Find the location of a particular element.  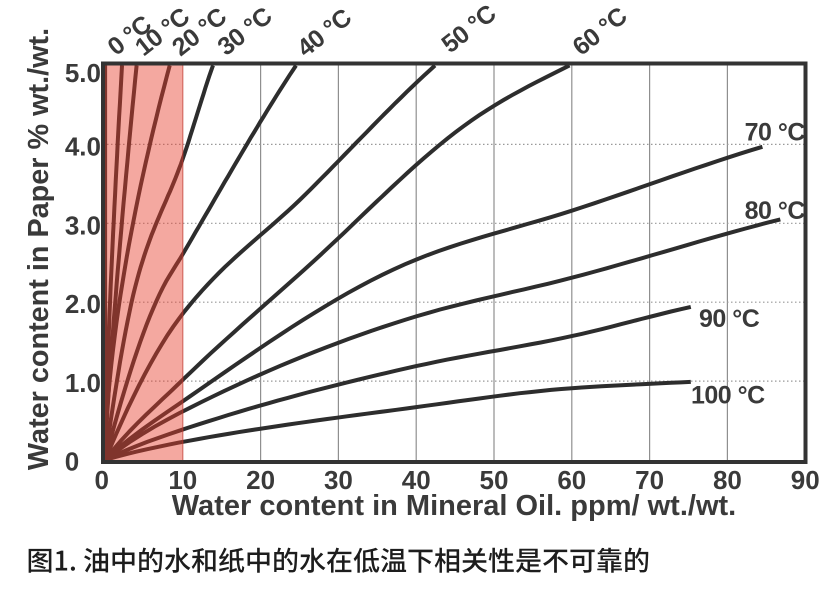

svg-text: 60 is located at coordinates (571, 480).